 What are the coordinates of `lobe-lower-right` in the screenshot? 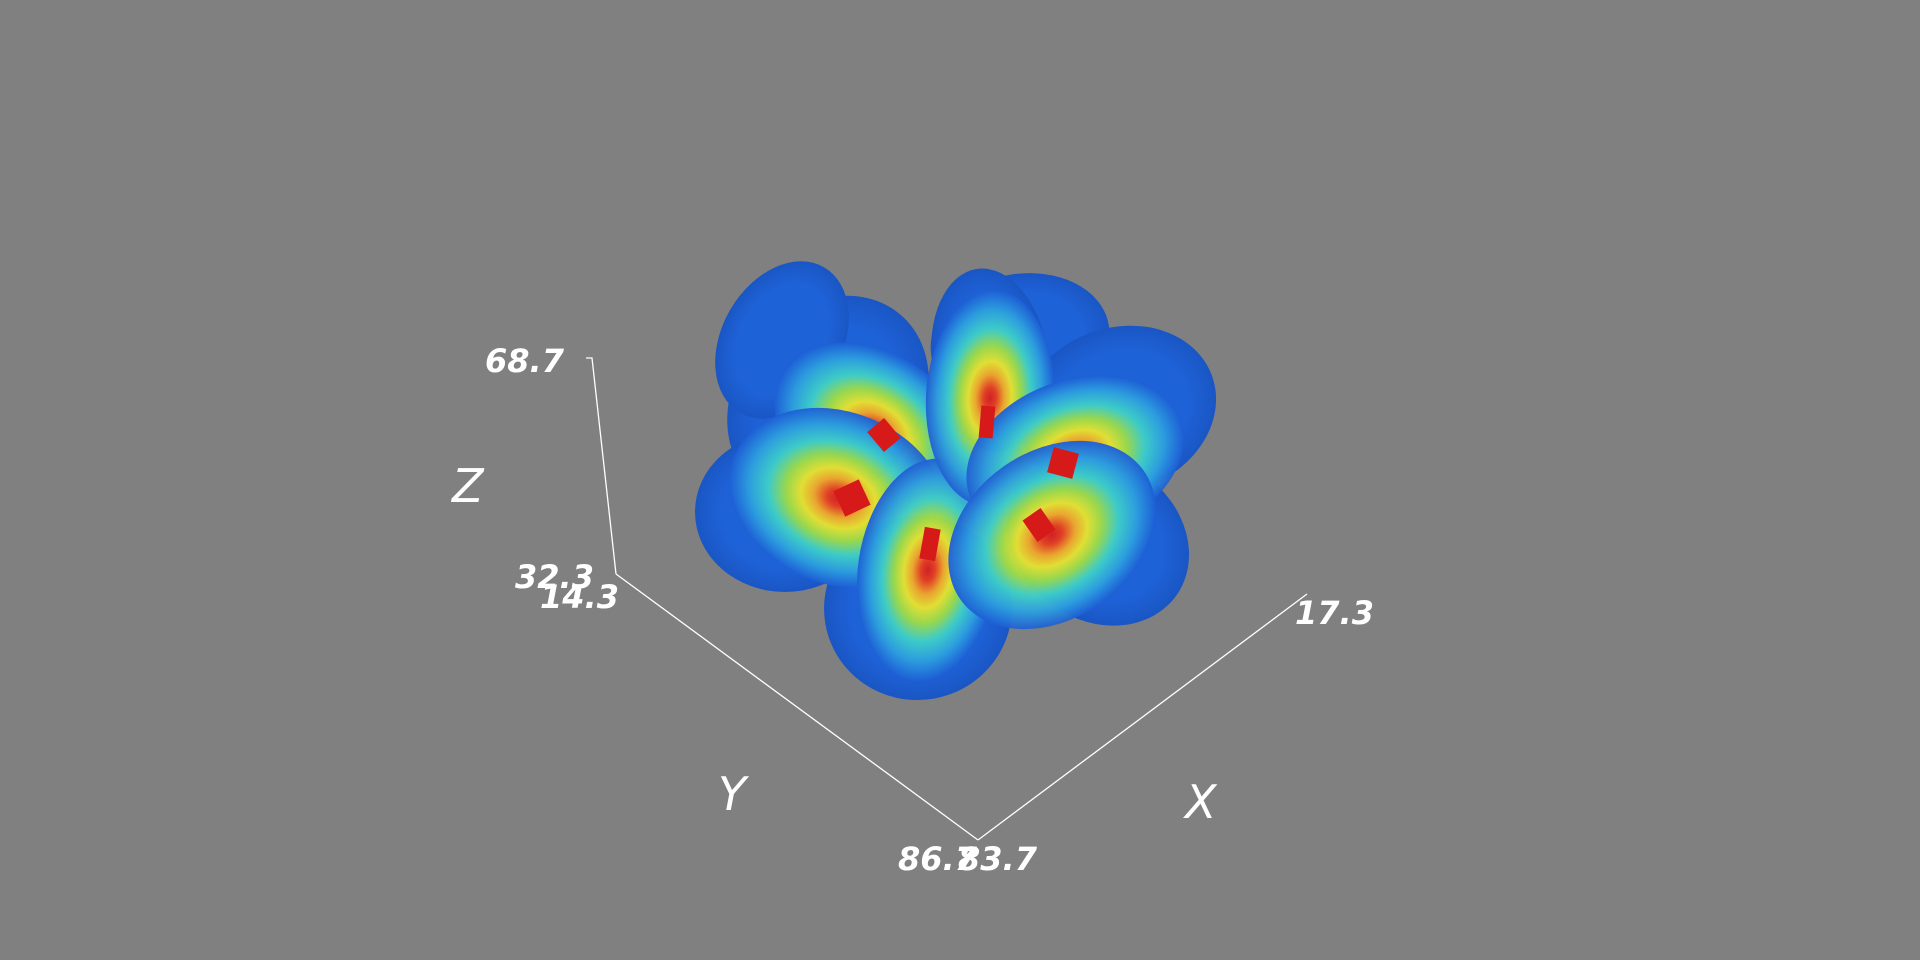 It's located at (1052, 535).